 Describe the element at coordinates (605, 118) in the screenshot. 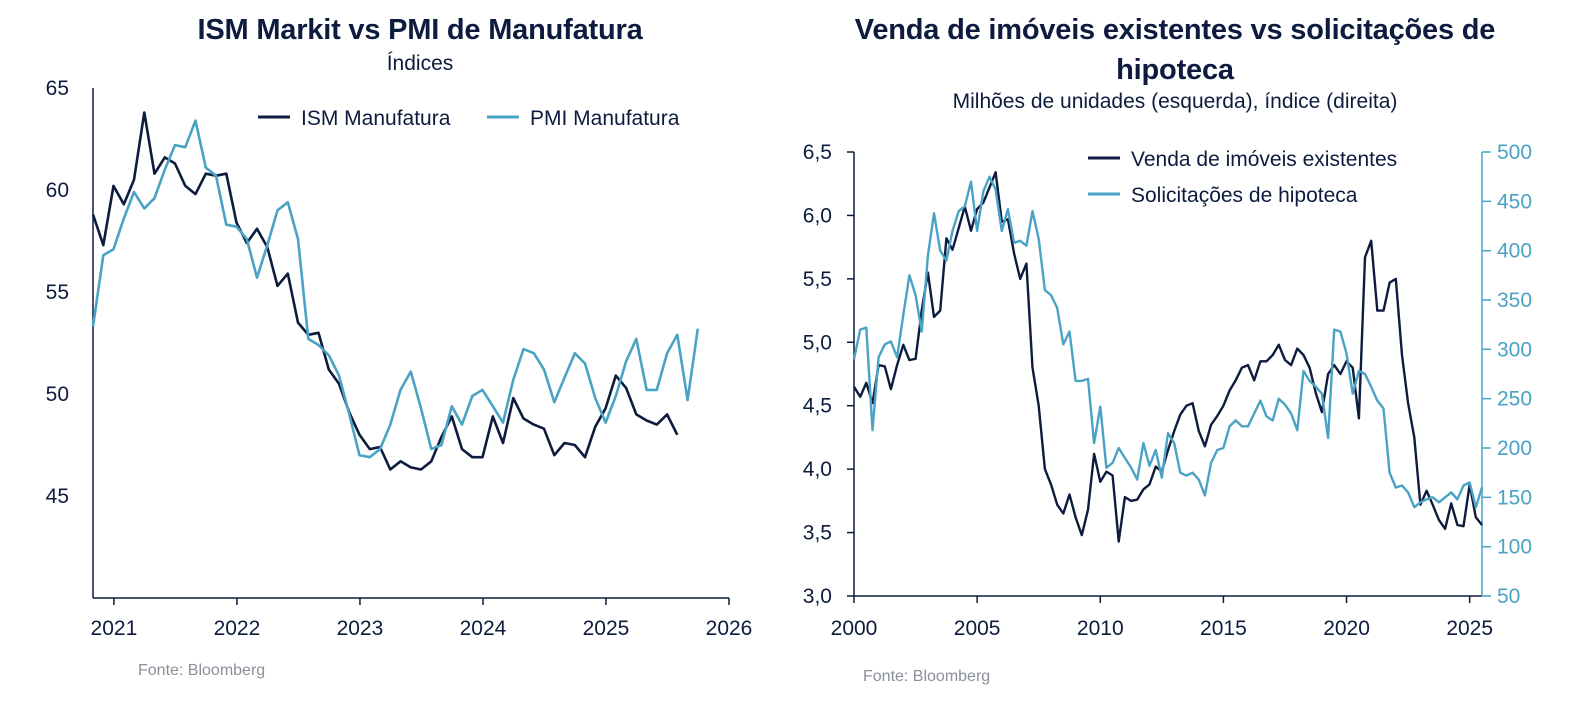

I see `left-legend-label: PMI Manufatura` at that location.